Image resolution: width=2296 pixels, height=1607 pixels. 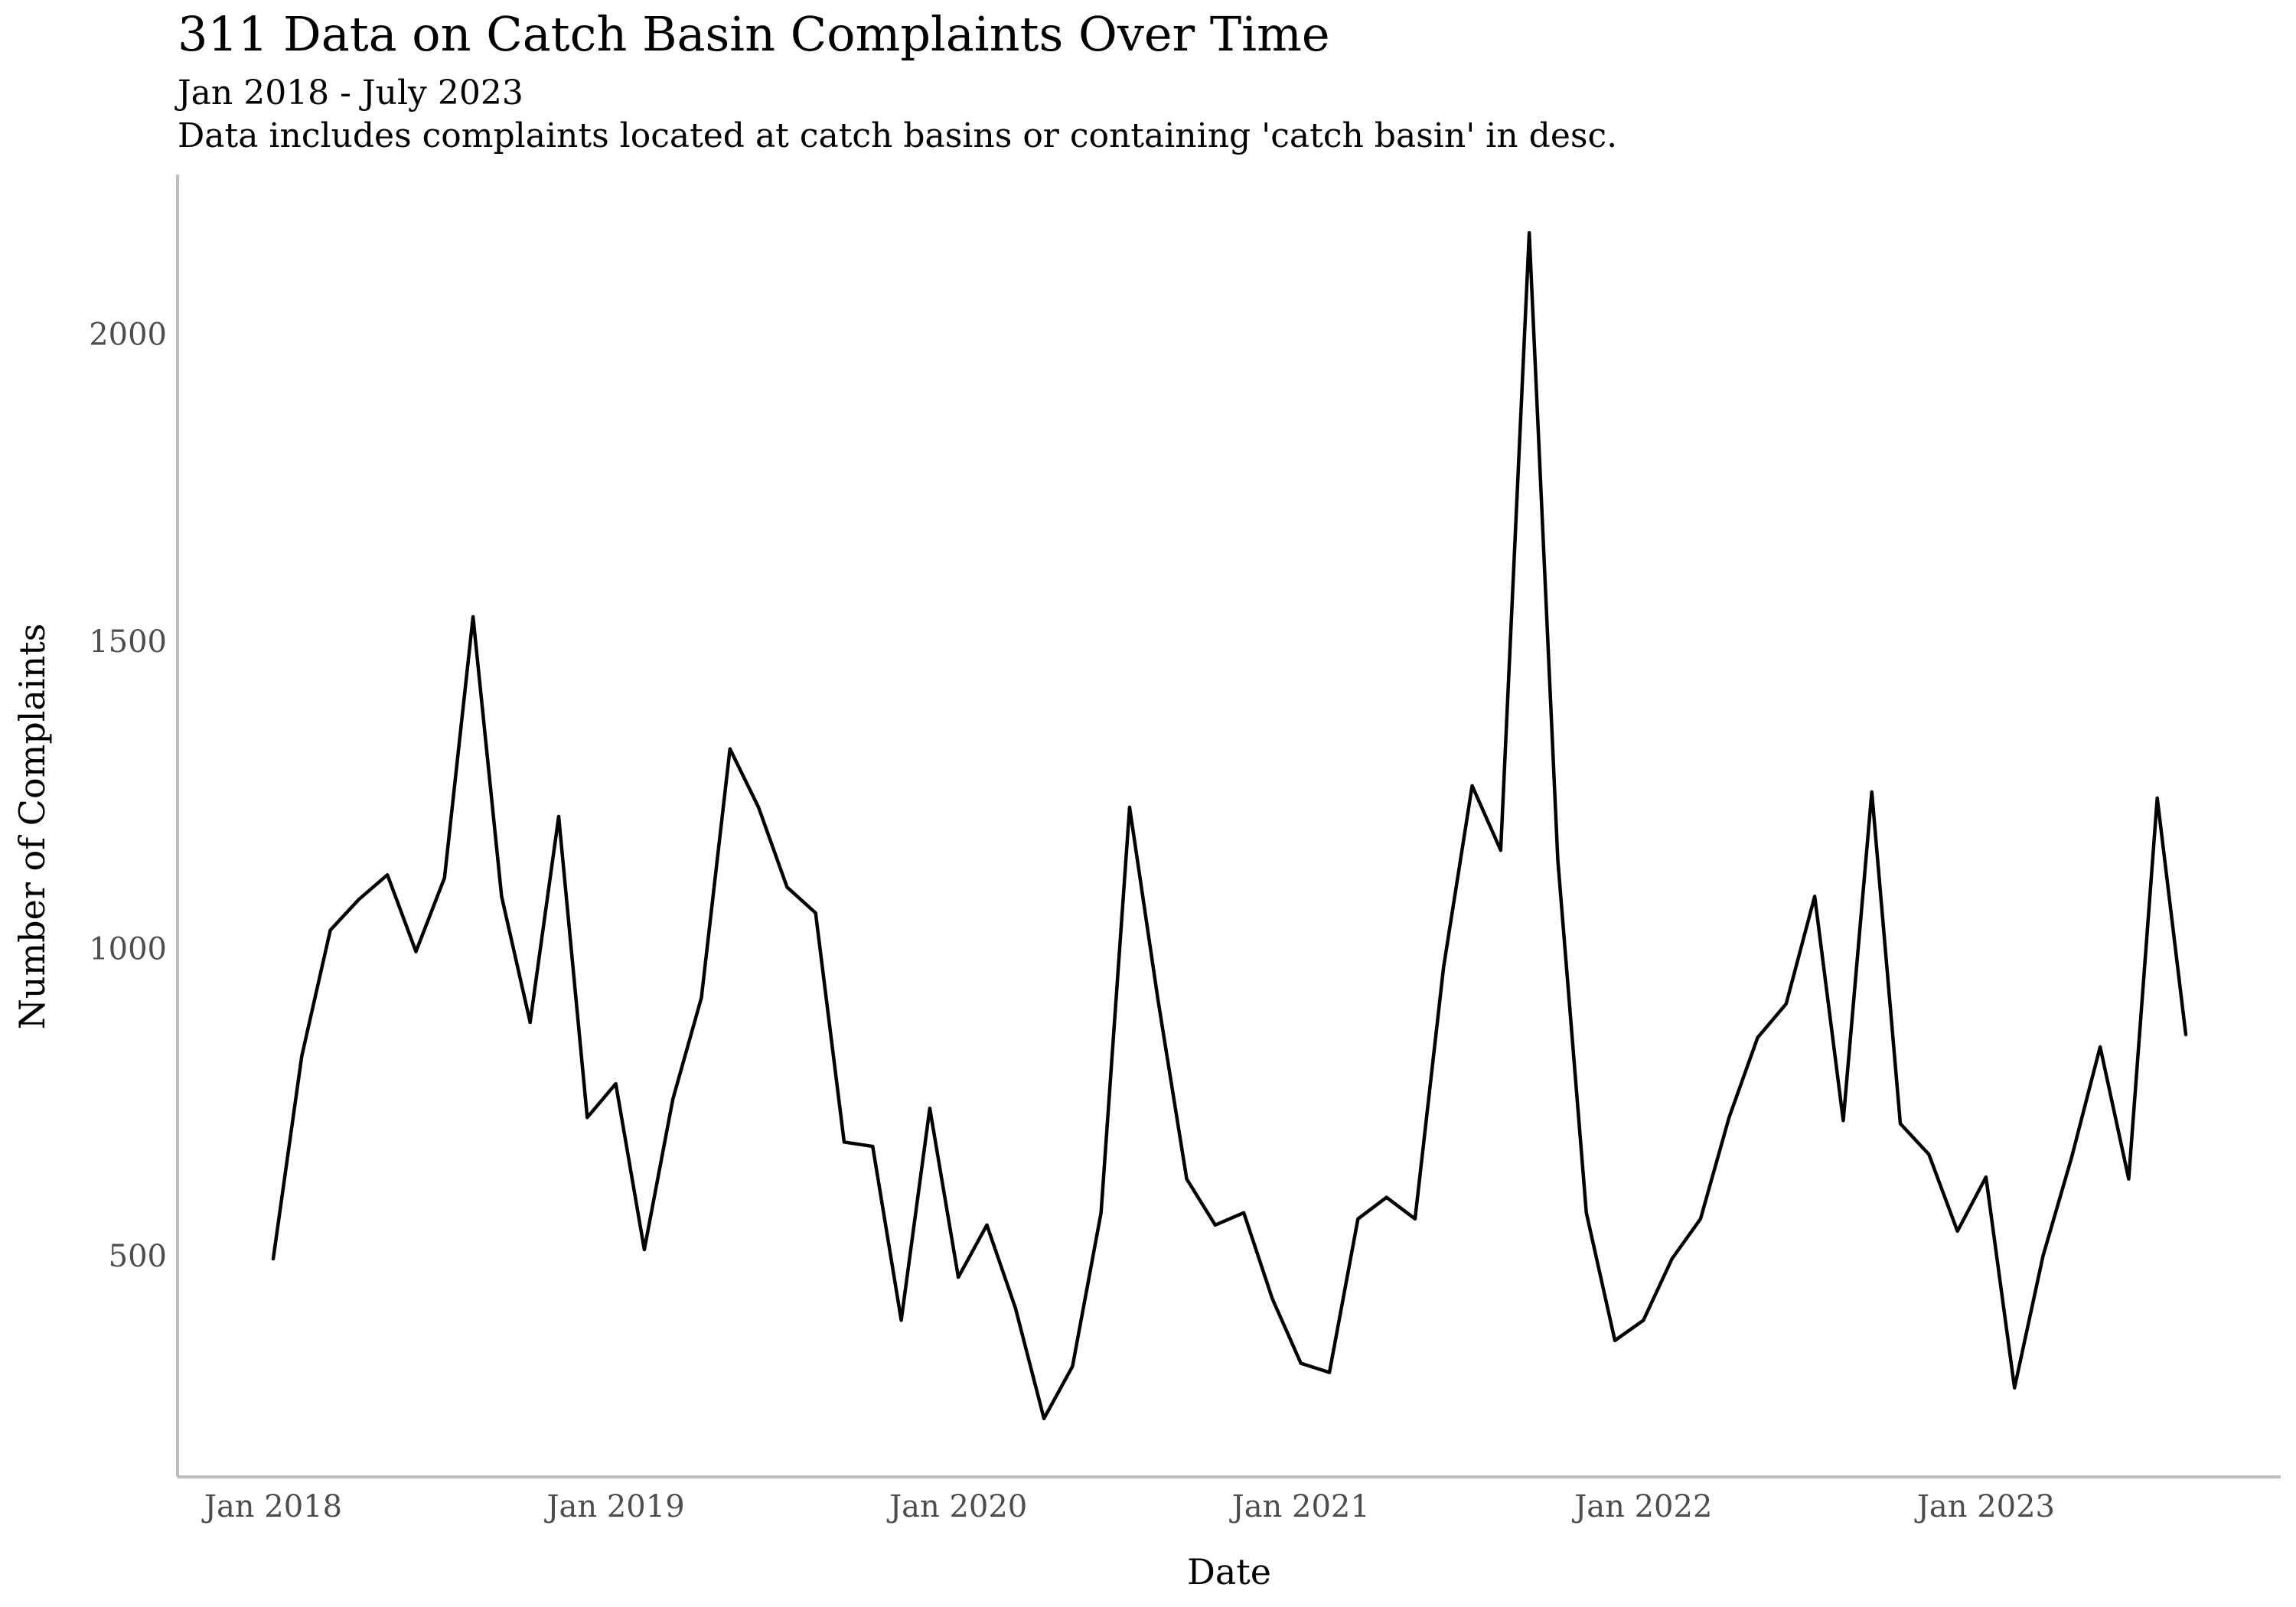 I want to click on x-tick-label: Jan 2022, so click(x=1641, y=1506).